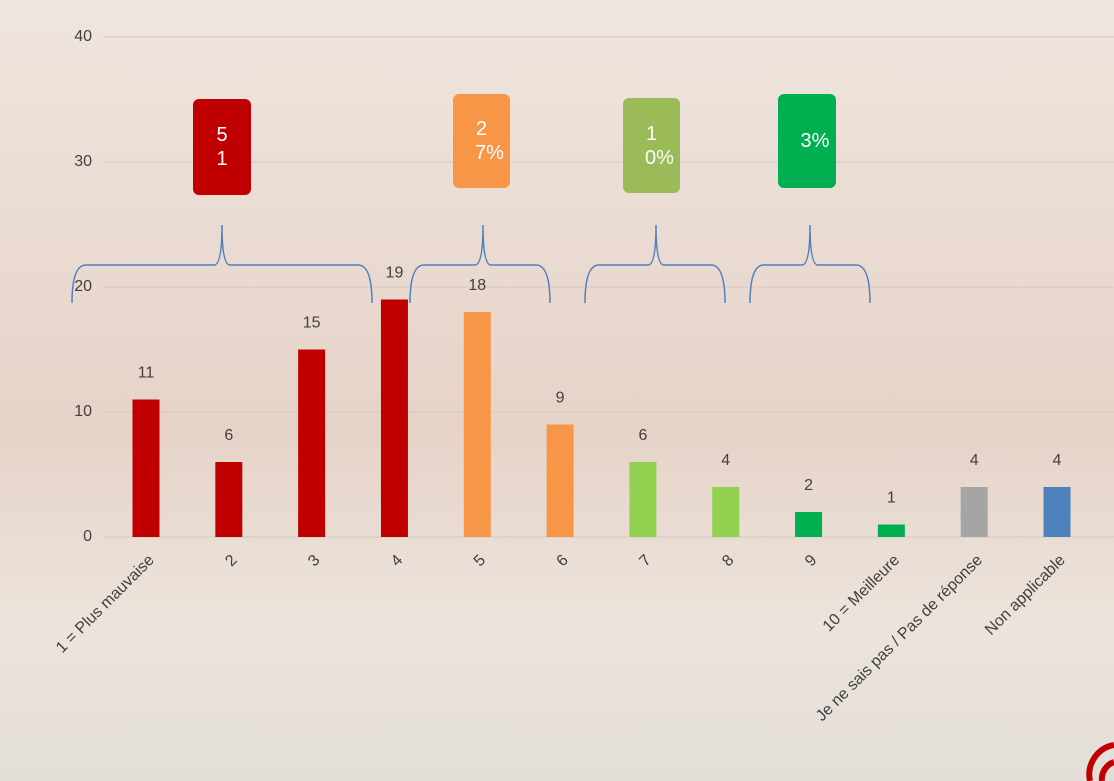 This screenshot has width=1114, height=781. I want to click on group-share-text: 3%, so click(815, 141).